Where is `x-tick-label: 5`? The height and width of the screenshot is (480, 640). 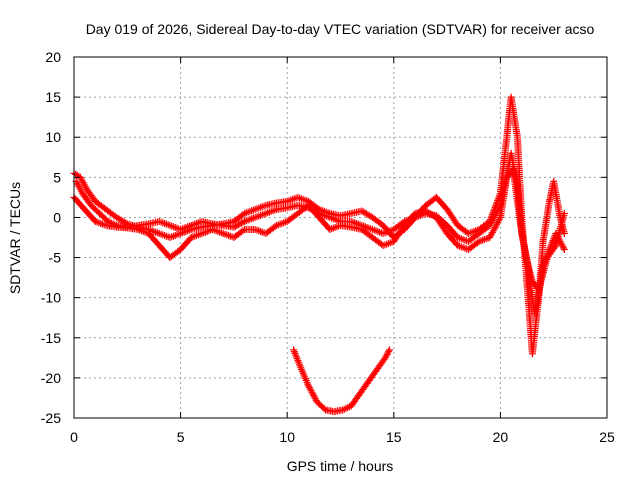
x-tick-label: 5 is located at coordinates (181, 437).